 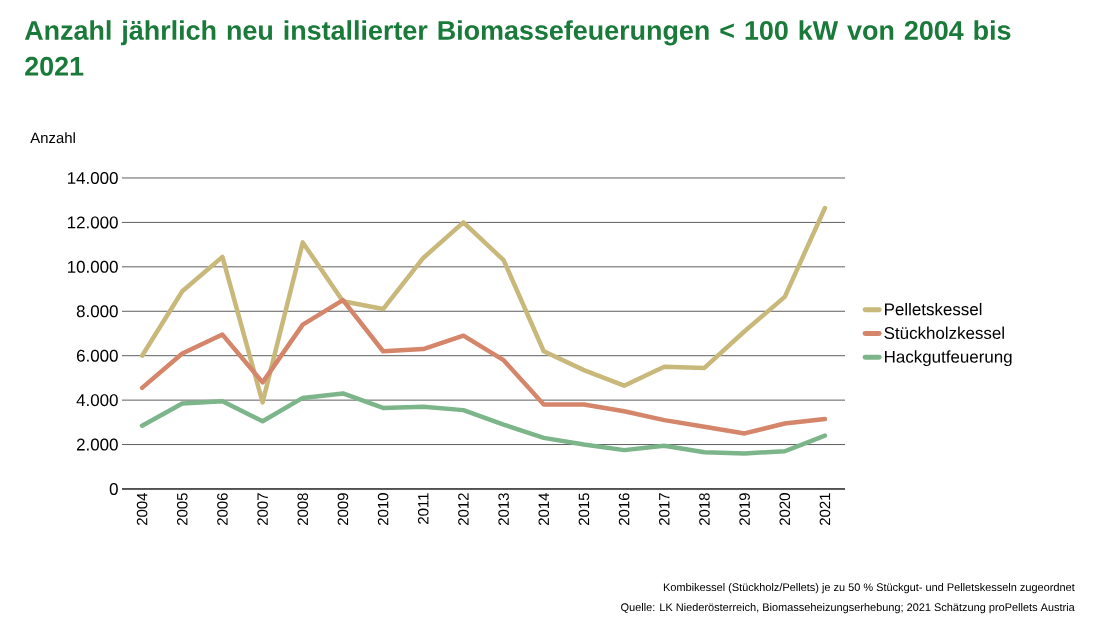 What do you see at coordinates (544, 508) in the screenshot?
I see `x-tick-label: 2014` at bounding box center [544, 508].